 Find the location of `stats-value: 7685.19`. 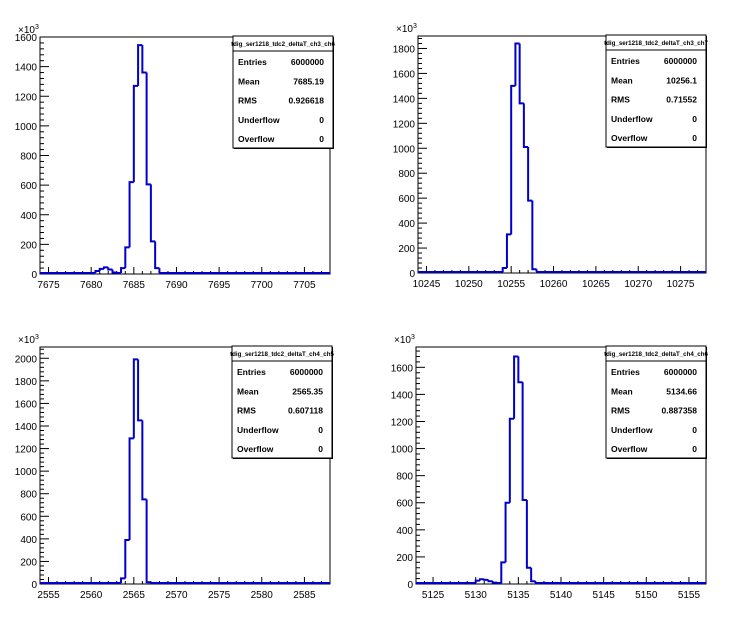

stats-value: 7685.19 is located at coordinates (308, 81).